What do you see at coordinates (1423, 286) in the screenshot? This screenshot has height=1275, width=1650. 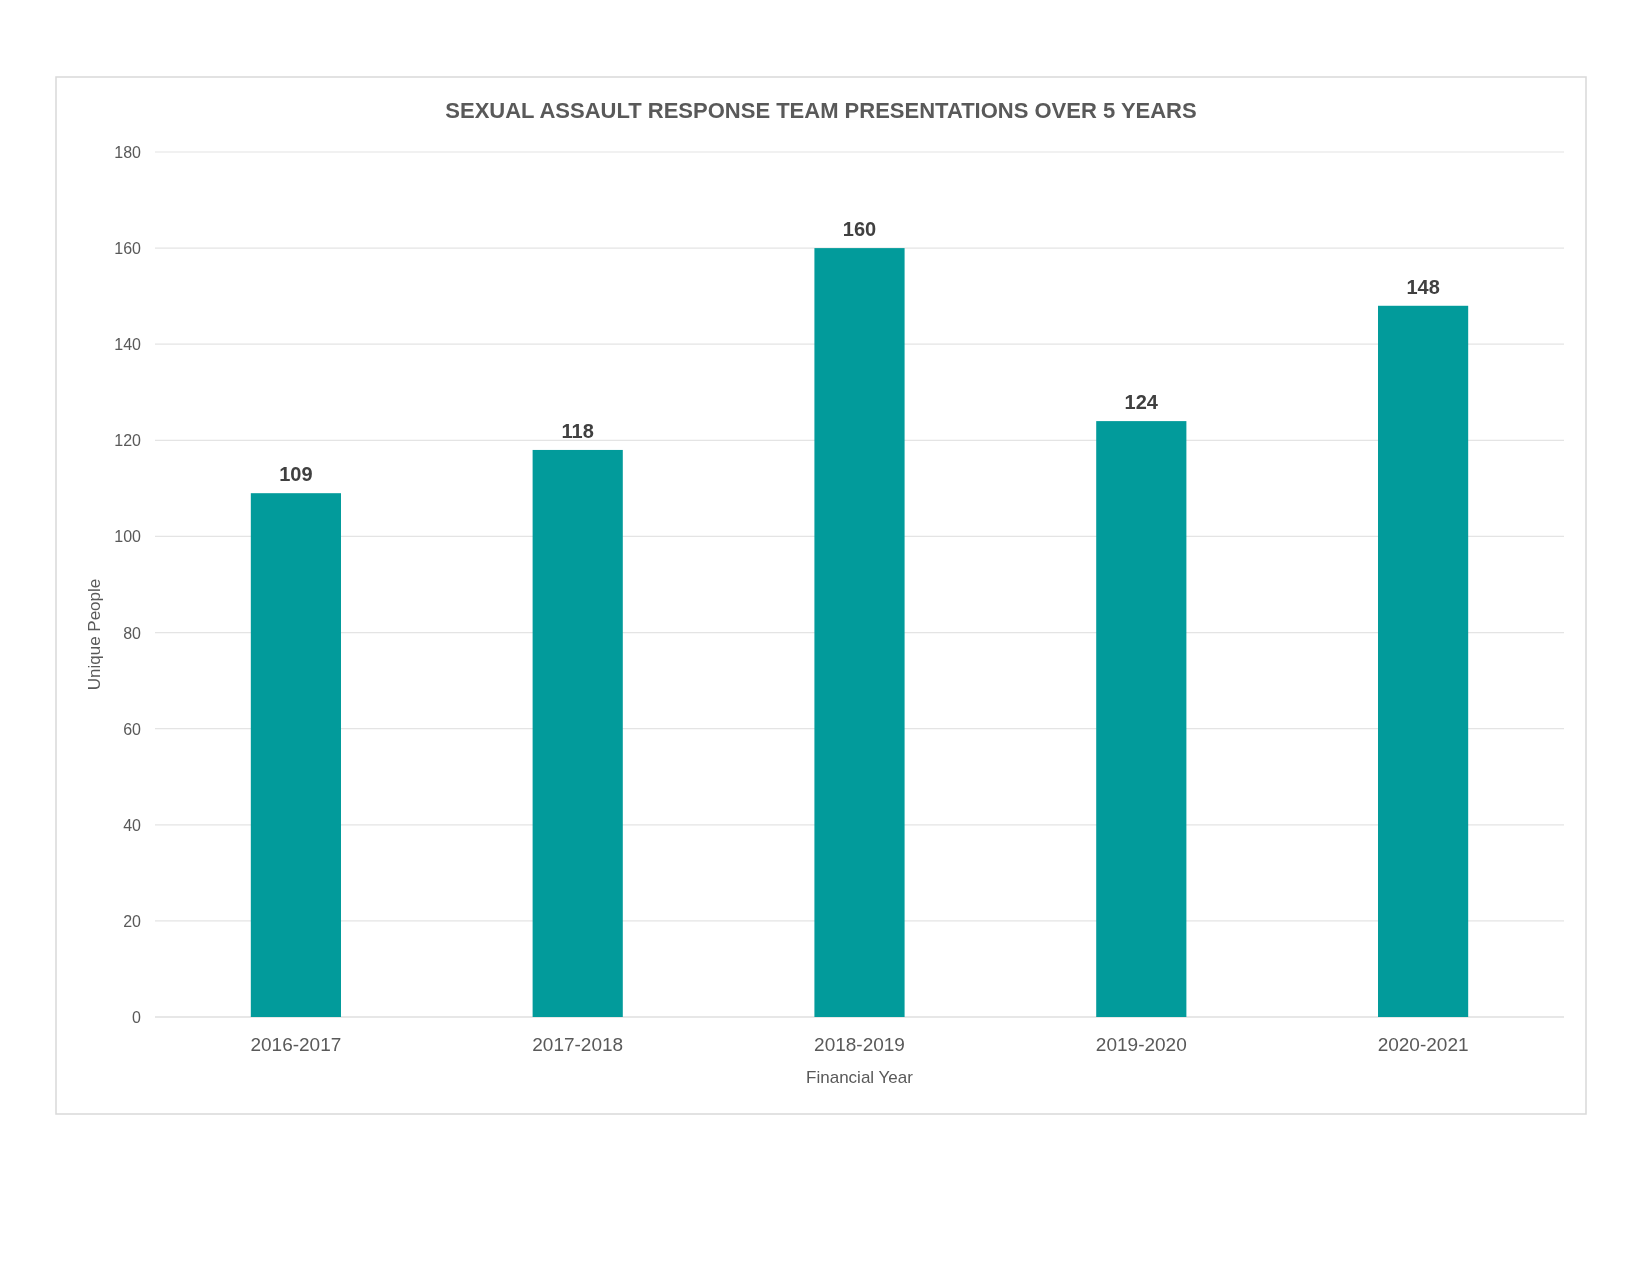 I see `data-label: 148` at bounding box center [1423, 286].